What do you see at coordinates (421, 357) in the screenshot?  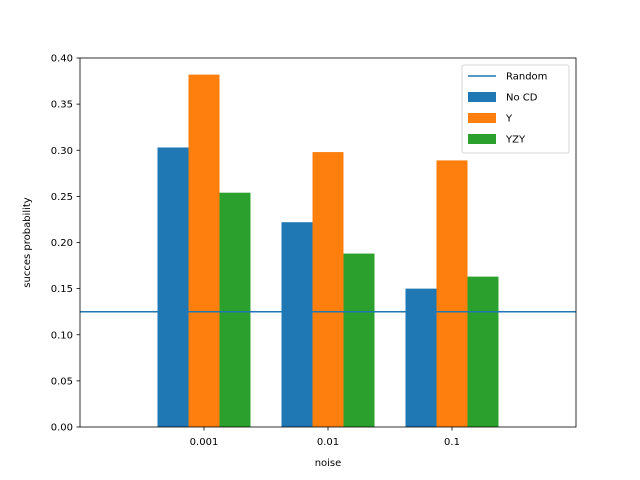 I see `bar-no-cd-0.1` at bounding box center [421, 357].